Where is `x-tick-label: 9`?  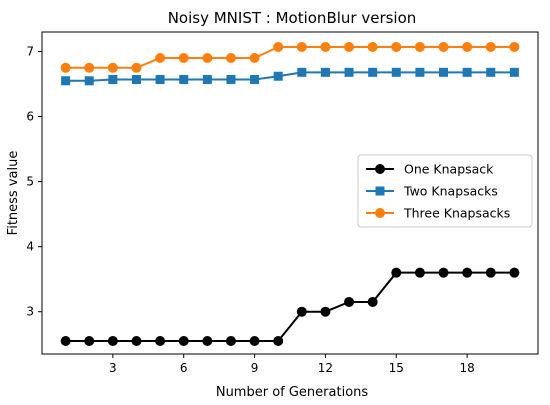
x-tick-label: 9 is located at coordinates (255, 368).